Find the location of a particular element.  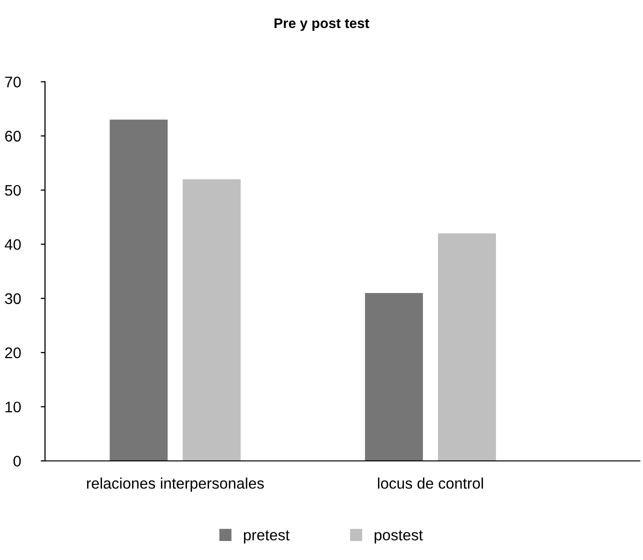

x-tick-label: locus de control is located at coordinates (430, 483).